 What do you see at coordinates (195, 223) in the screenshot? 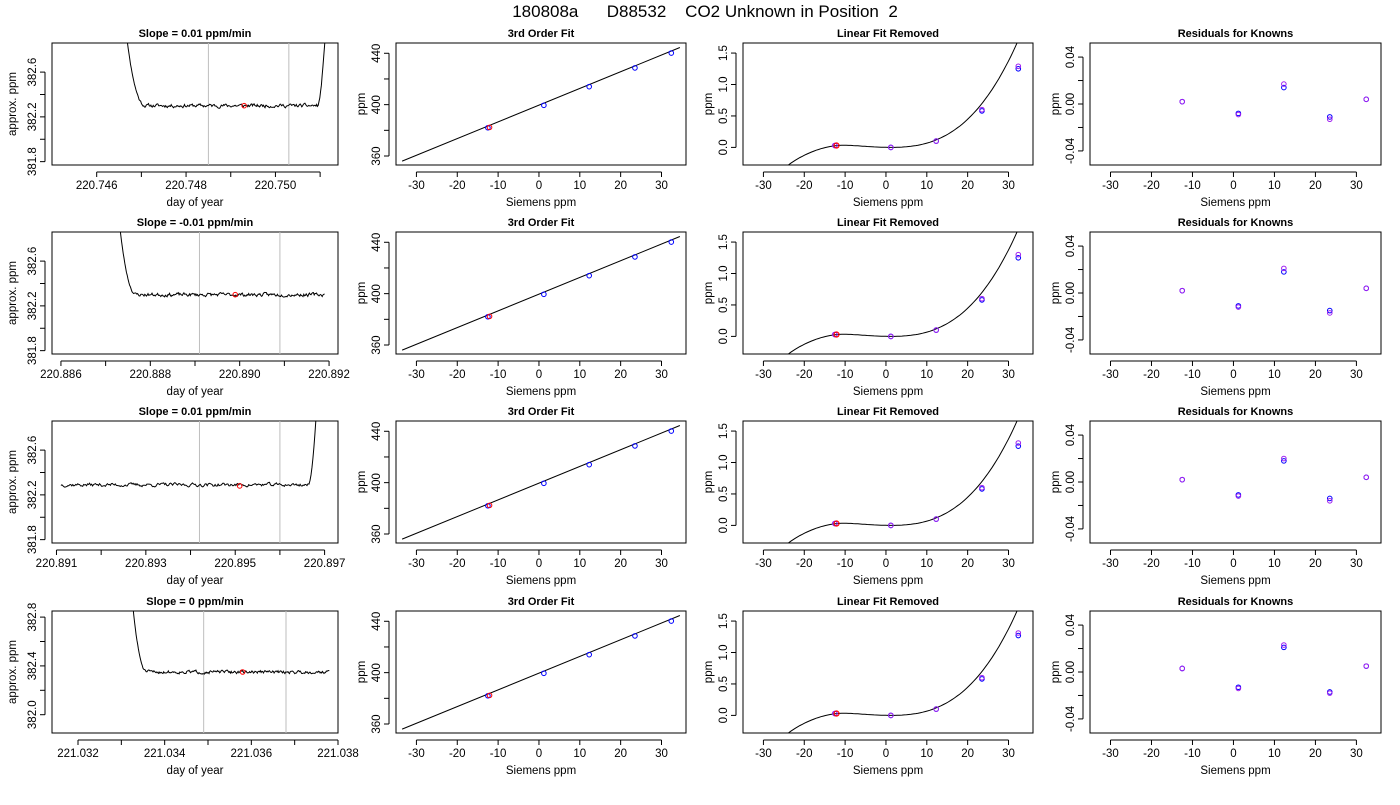
I see `panel-title: Slope = -0.01 ppm/min` at bounding box center [195, 223].